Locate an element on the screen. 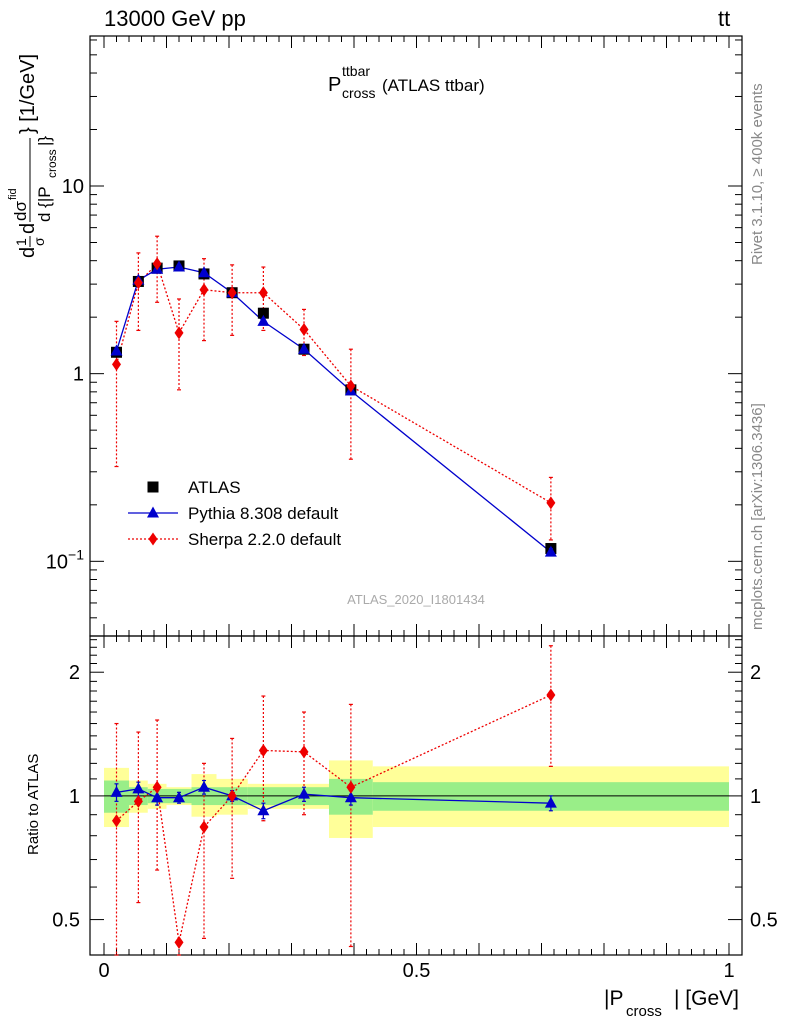  x-tick-label: 1 is located at coordinates (728, 971).